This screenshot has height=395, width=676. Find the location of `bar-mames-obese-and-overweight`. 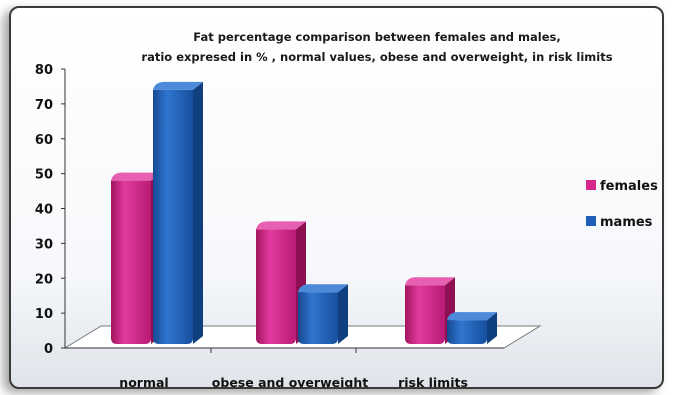

bar-mames-obese-and-overweight is located at coordinates (323, 314).